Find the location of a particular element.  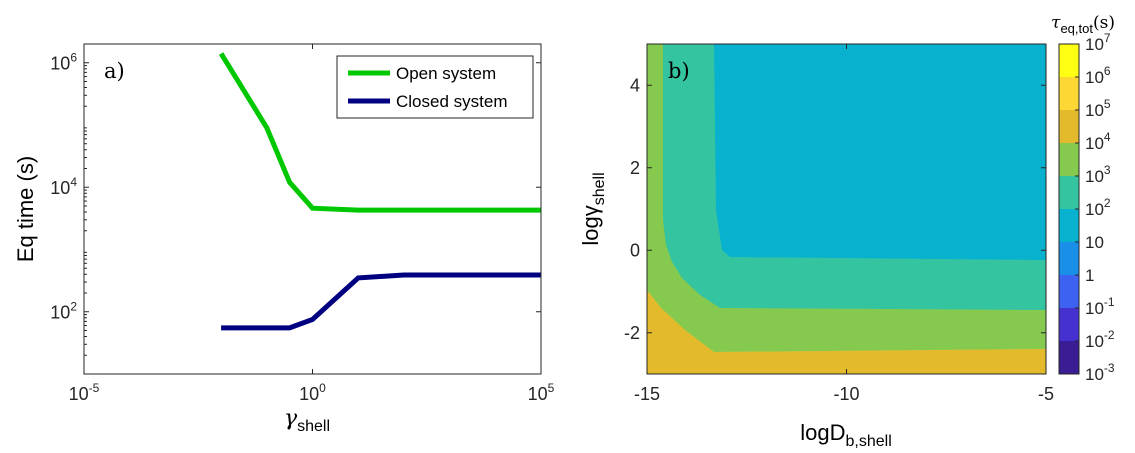

panel-a-legend: Open system Closed system is located at coordinates (435, 87).